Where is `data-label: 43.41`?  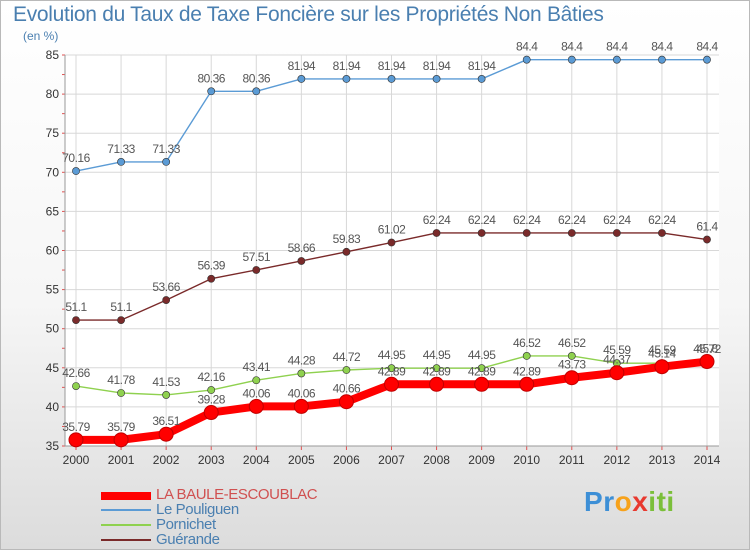 data-label: 43.41 is located at coordinates (257, 367).